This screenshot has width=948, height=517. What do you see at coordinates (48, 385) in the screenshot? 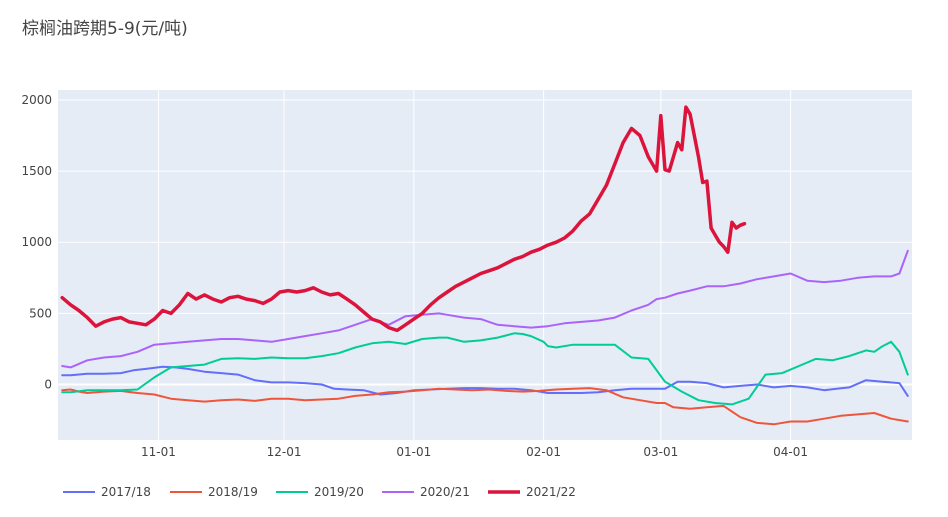
I see `y-tick-label: 0` at bounding box center [48, 385].